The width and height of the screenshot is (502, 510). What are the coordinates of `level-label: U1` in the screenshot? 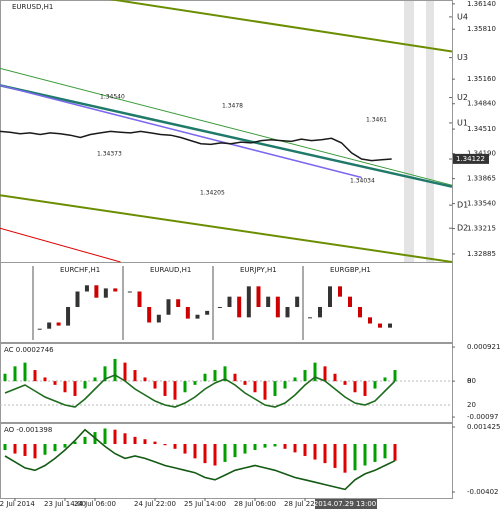 It's located at (462, 122).